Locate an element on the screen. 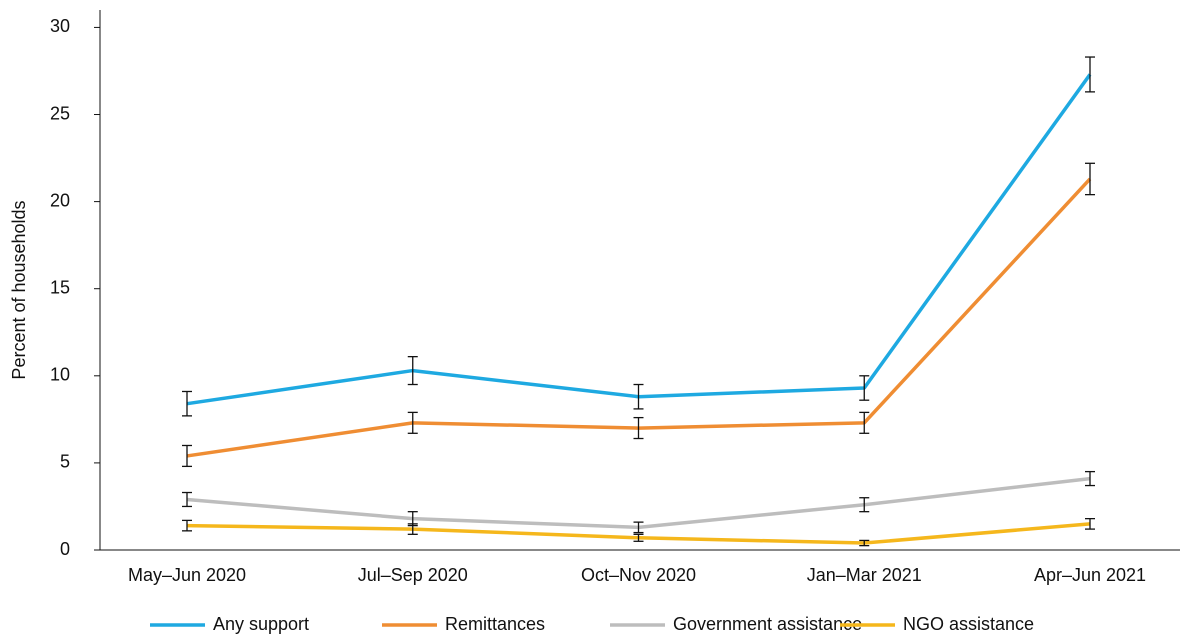  x-tick-label: May–Jun 2020 is located at coordinates (187, 575).